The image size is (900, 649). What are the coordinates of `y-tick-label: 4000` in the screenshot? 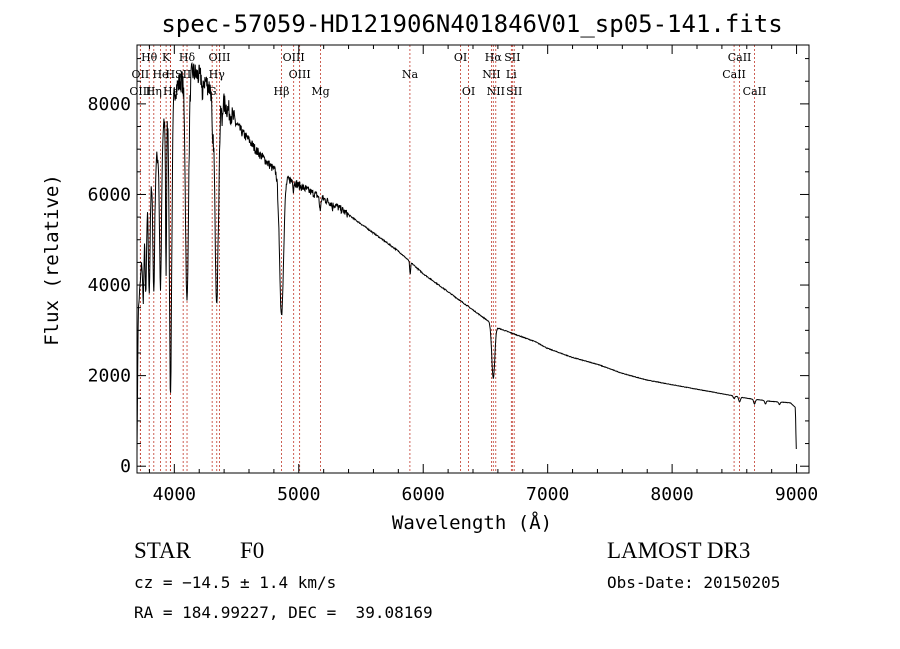 It's located at (109, 285).